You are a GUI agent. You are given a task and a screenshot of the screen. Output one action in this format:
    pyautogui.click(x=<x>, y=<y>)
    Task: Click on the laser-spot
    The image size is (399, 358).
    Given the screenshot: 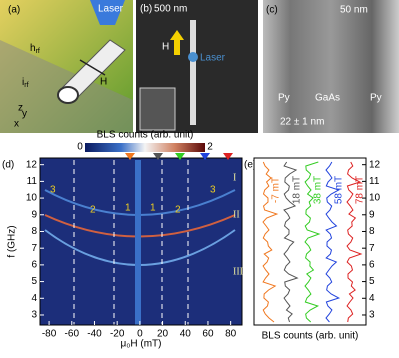 What is the action you would take?
    pyautogui.click(x=193, y=57)
    